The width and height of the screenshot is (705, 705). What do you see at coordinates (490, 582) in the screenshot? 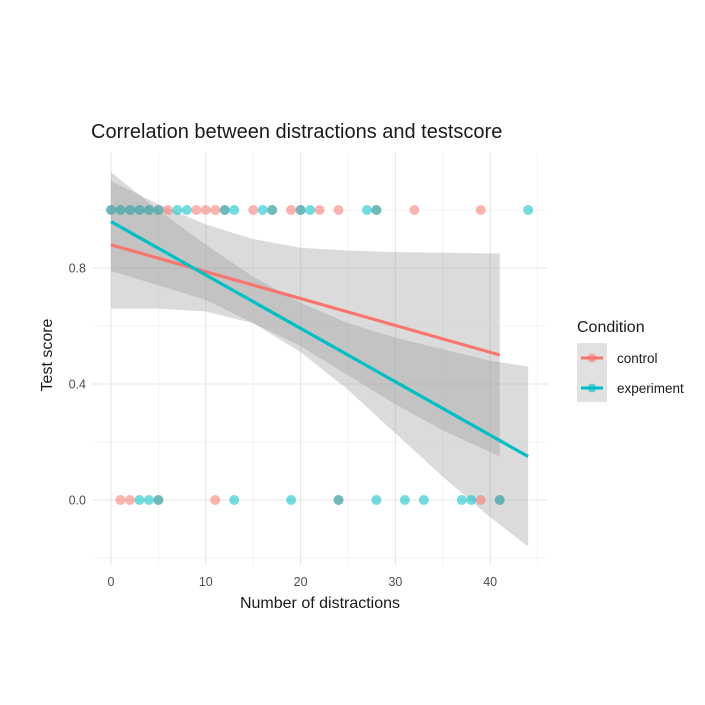
I see `x-tick-label: 40` at bounding box center [490, 582].